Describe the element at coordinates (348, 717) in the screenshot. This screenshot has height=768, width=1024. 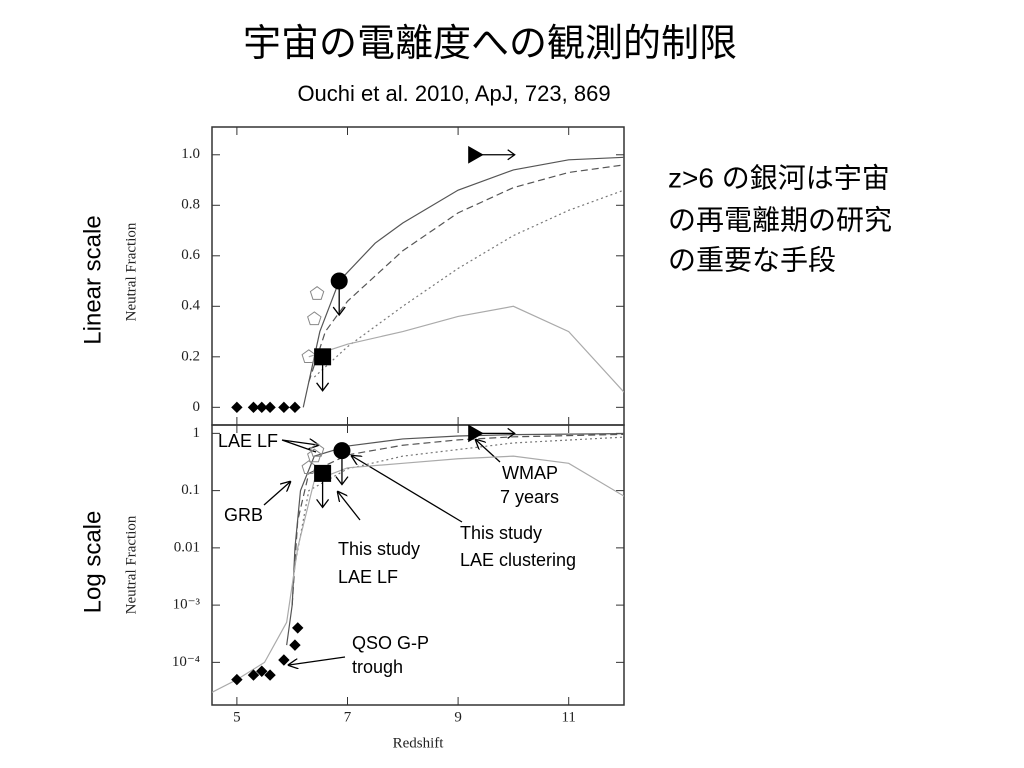
I see `x-tick-label: 7` at that location.